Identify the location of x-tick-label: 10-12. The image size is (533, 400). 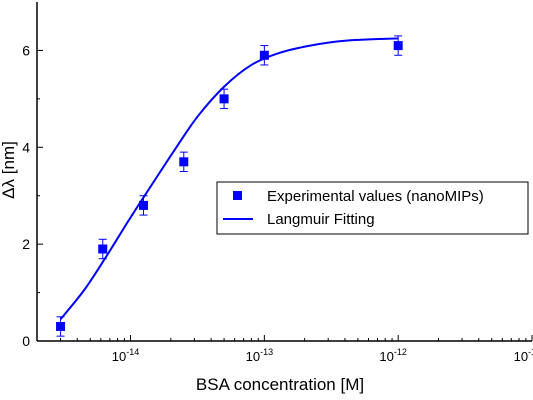
(392, 355).